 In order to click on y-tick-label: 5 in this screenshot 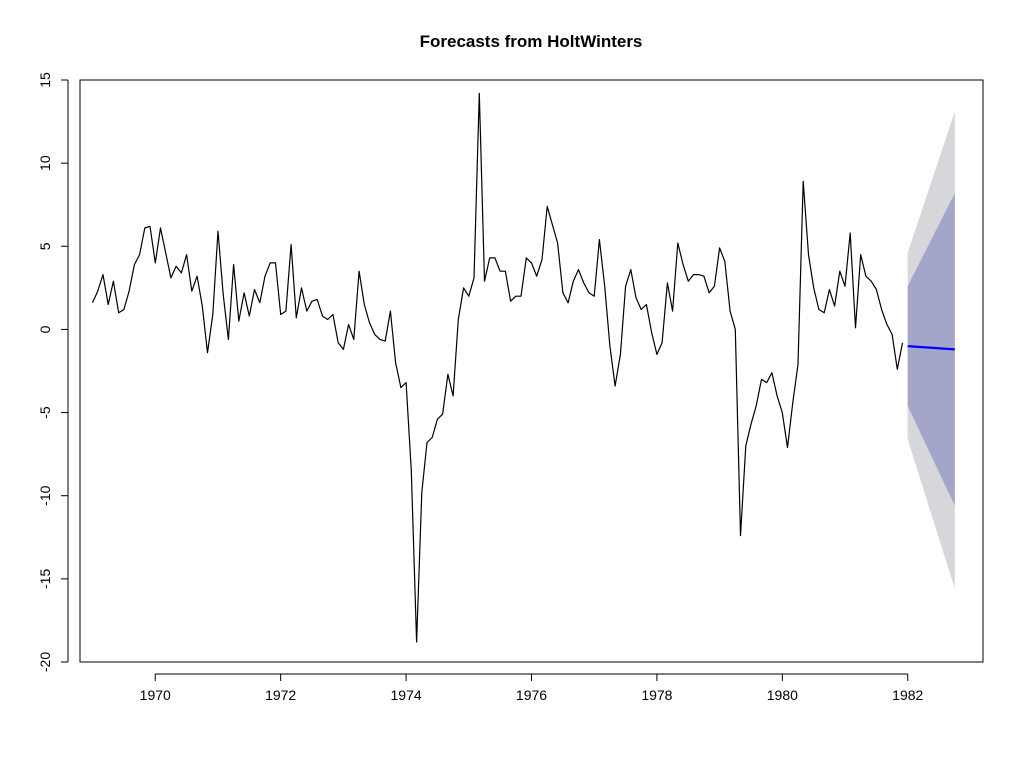, I will do `click(45, 246)`.